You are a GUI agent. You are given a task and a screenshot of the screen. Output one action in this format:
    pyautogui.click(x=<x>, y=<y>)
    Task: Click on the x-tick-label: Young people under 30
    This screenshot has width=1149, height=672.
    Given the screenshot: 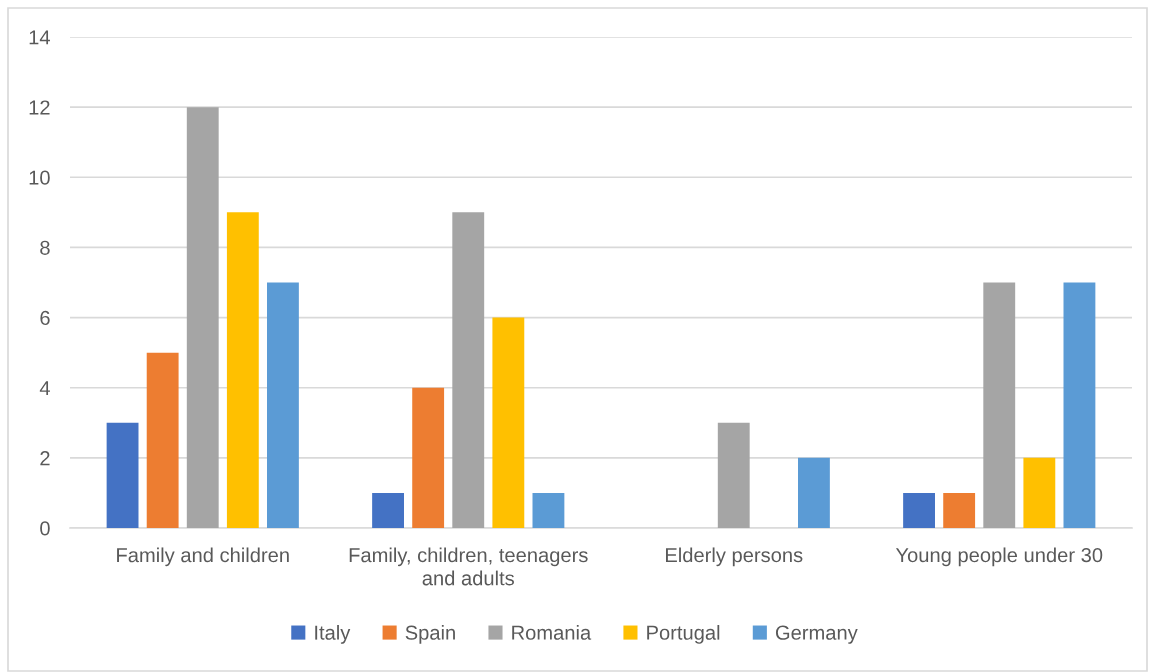 What is the action you would take?
    pyautogui.click(x=999, y=557)
    